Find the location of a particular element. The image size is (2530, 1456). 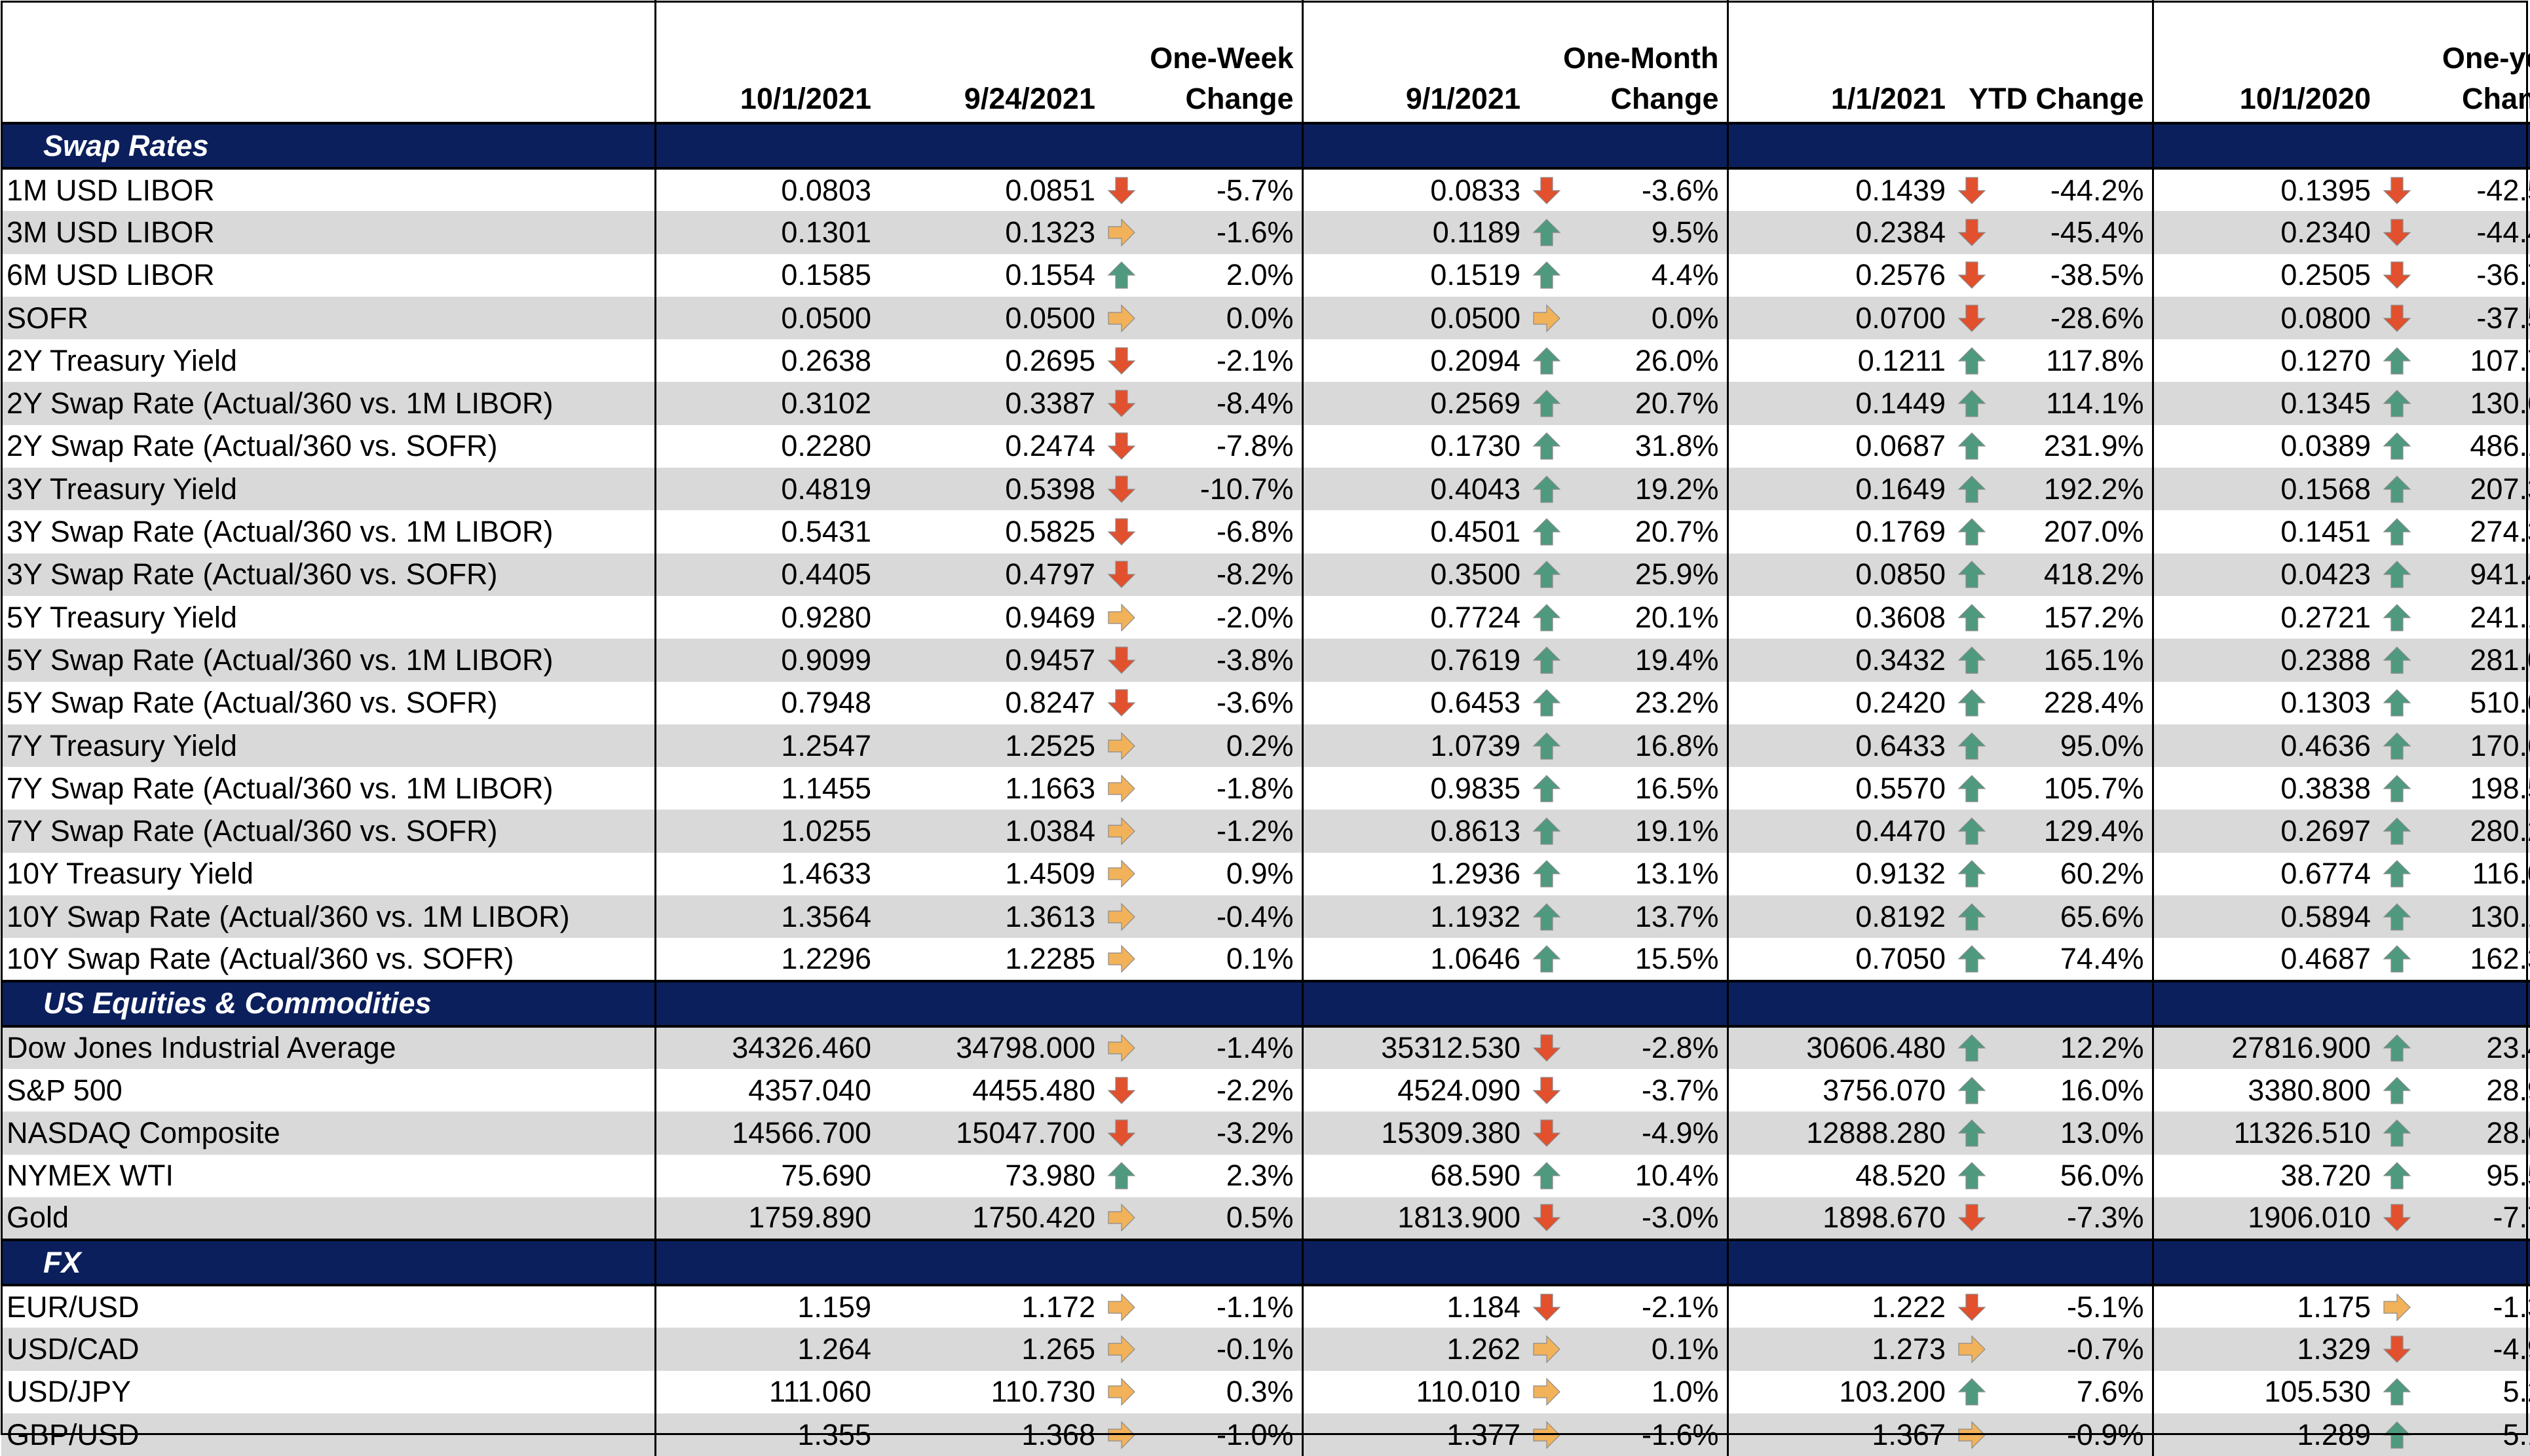

section-header-row: Swap Rates is located at coordinates (1266, 146).